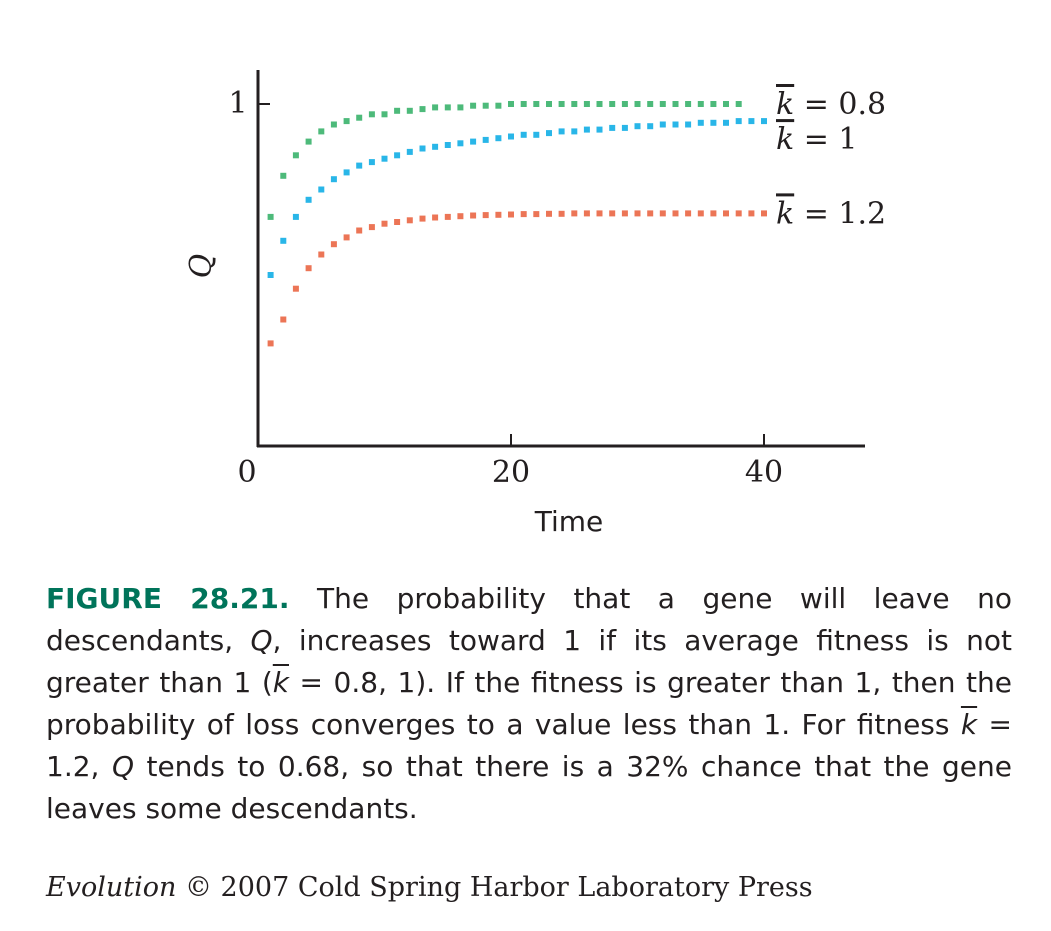  Describe the element at coordinates (569, 521) in the screenshot. I see `x-axis-label: Time` at that location.